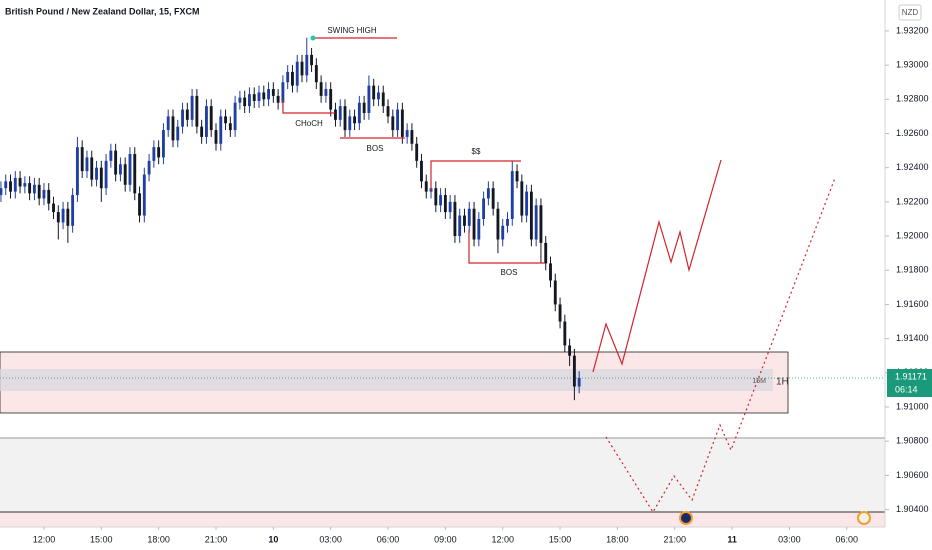 Image resolution: width=932 pixels, height=550 pixels. I want to click on currency-label: NZD, so click(910, 12).